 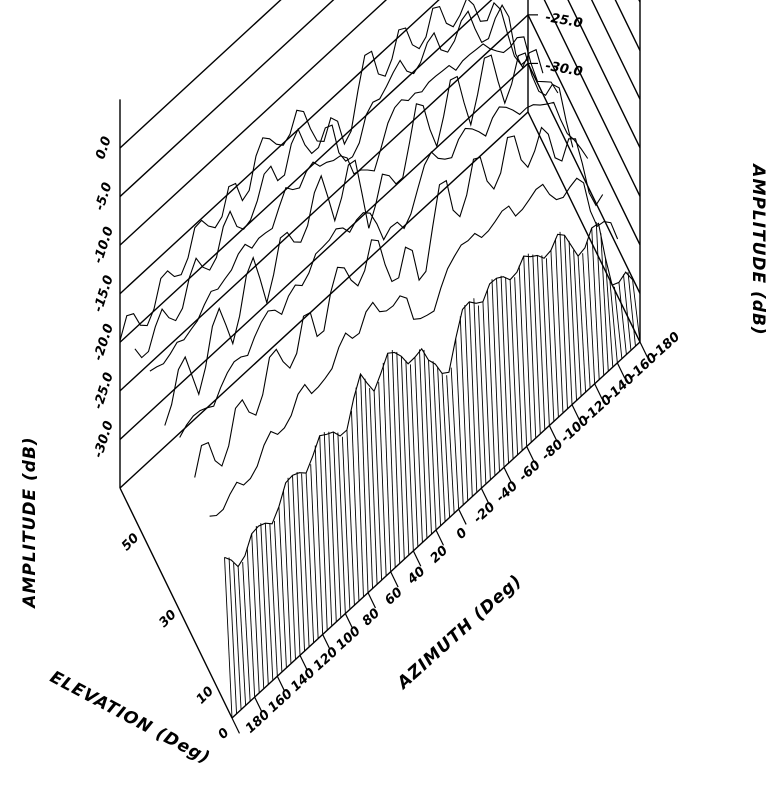 What do you see at coordinates (104, 439) in the screenshot?
I see `left-amplitude-tick-label: -30.0` at bounding box center [104, 439].